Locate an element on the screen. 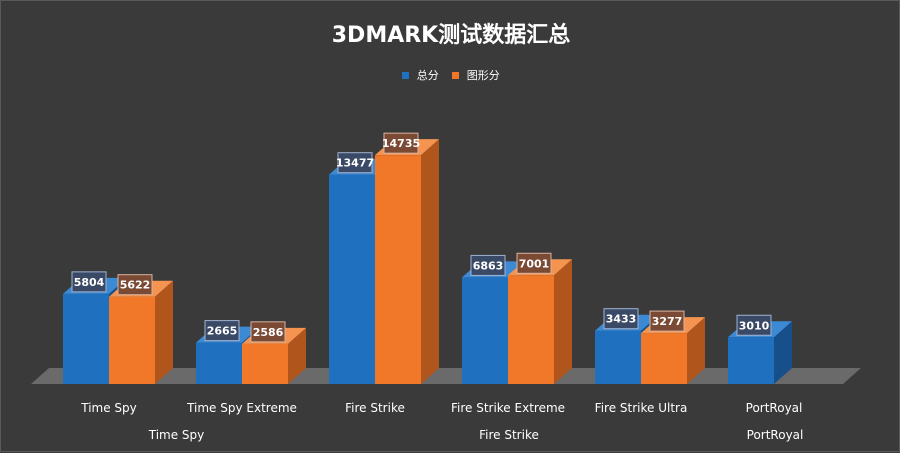 This screenshot has height=453, width=900. bar-time-spy-graphics is located at coordinates (132, 340).